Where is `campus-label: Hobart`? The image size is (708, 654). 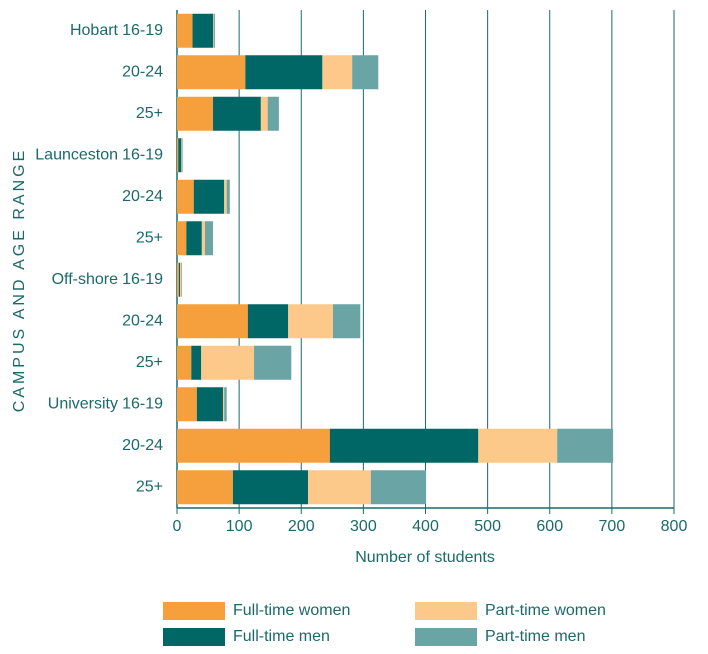 campus-label: Hobart is located at coordinates (94, 30).